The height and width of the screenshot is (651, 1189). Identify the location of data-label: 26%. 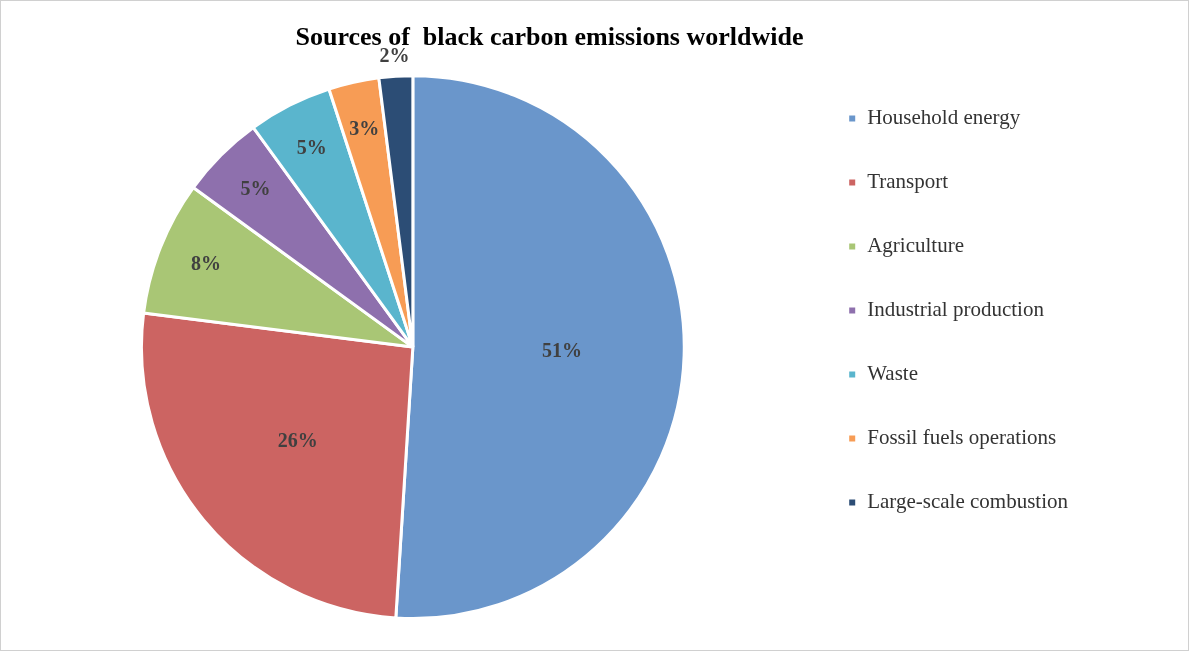
(297, 440).